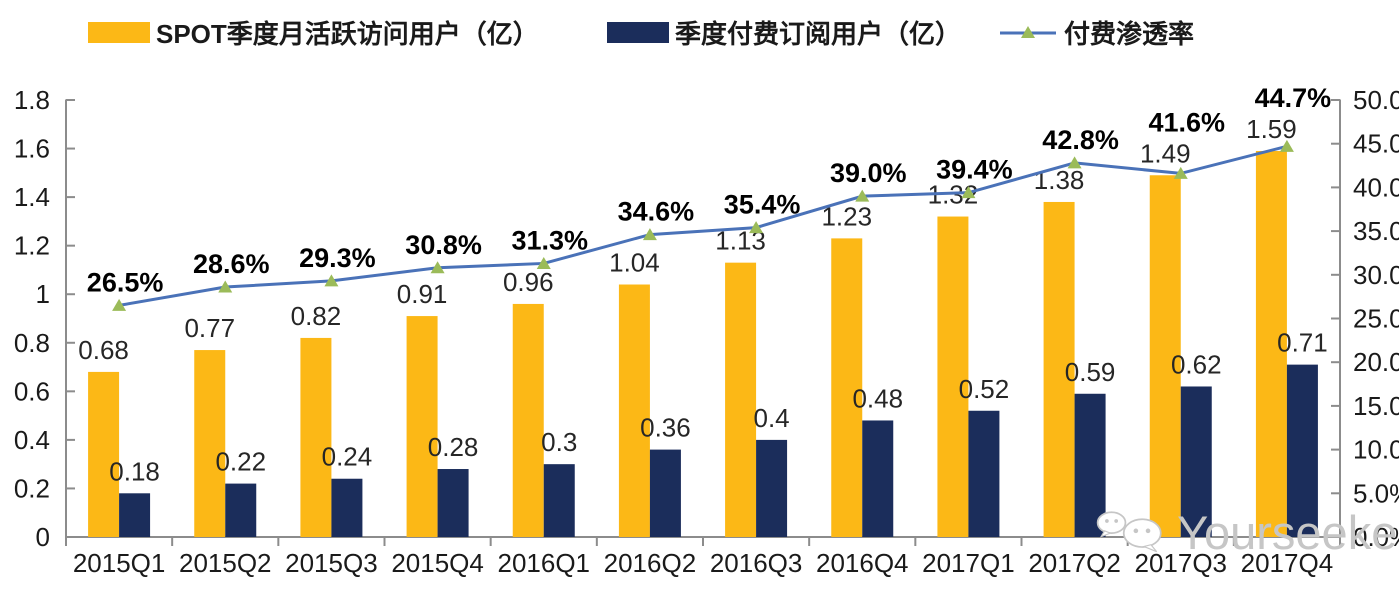 This screenshot has width=1399, height=596. What do you see at coordinates (32, 100) in the screenshot?
I see `svg-text: 1.8` at bounding box center [32, 100].